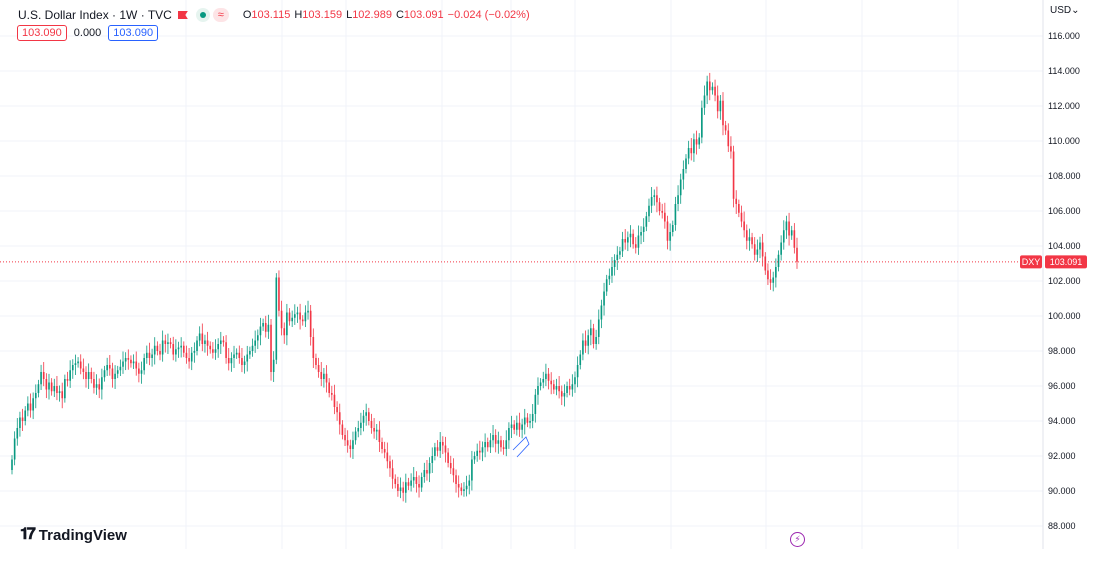 The image size is (1097, 575). What do you see at coordinates (95, 15) in the screenshot?
I see `symbol-title: U.S. Dollar Index · 1W · TVC` at bounding box center [95, 15].